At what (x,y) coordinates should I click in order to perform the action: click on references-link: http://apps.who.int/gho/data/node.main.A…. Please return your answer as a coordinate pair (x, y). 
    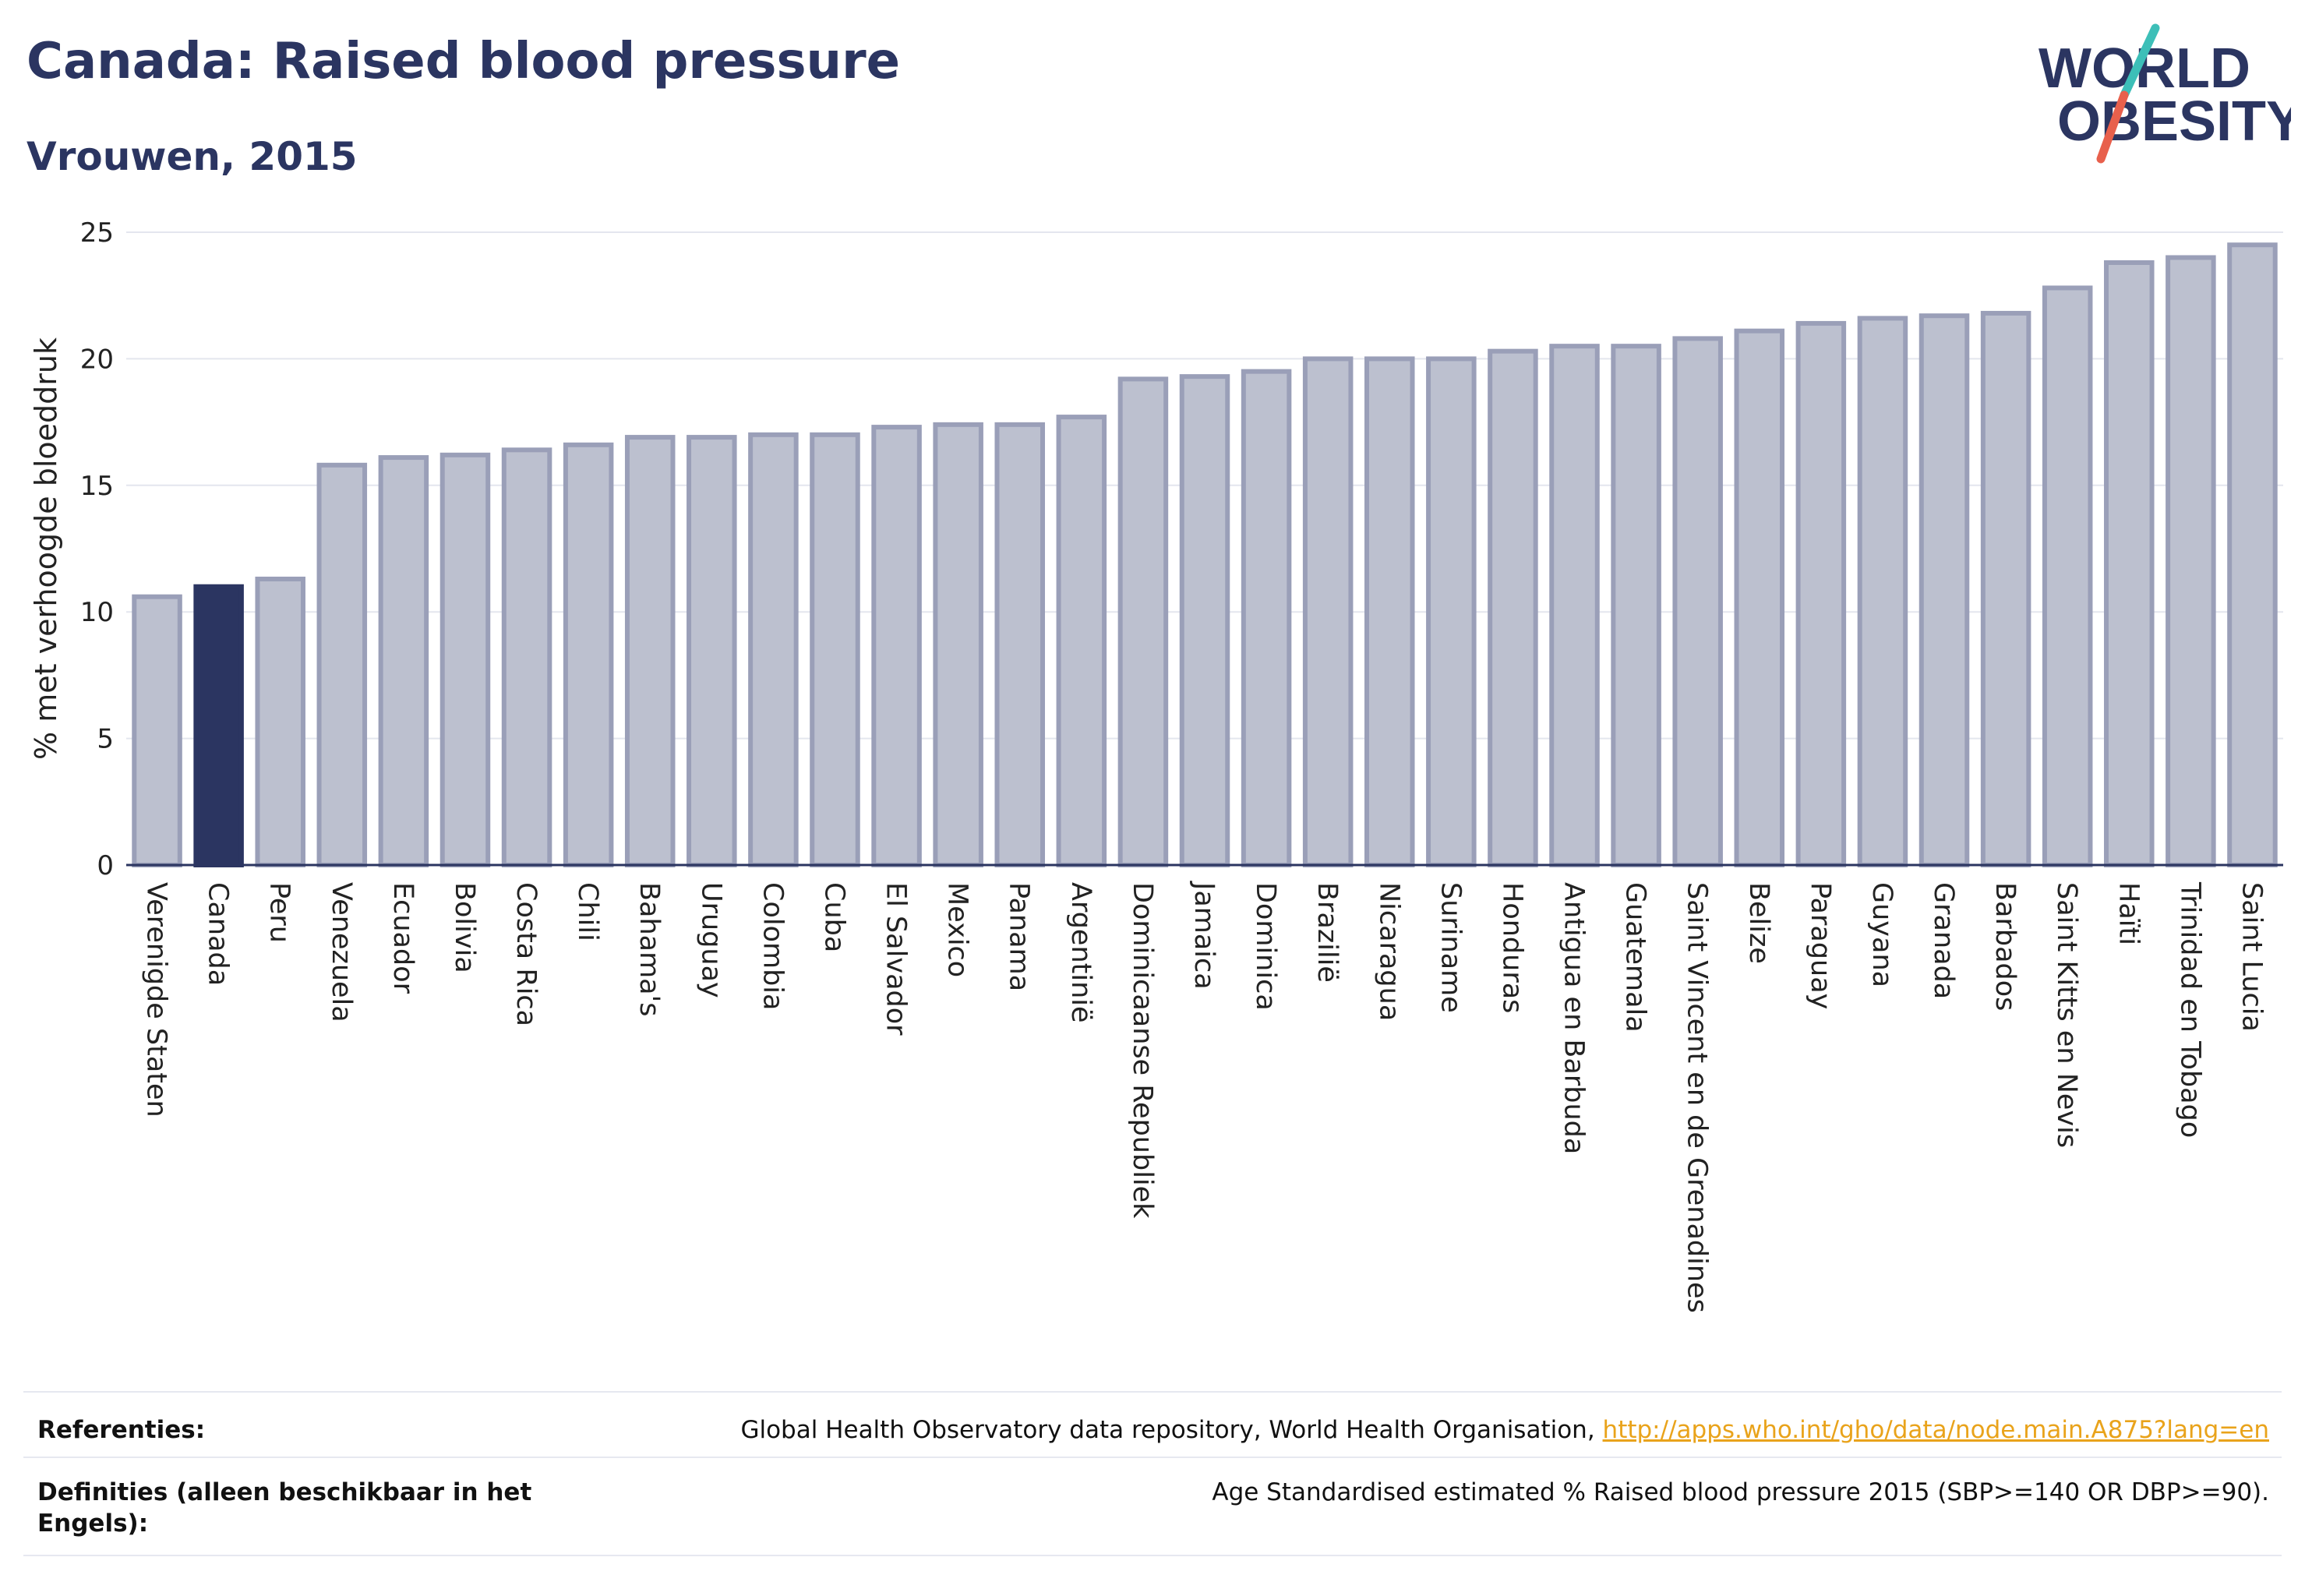
    Looking at the image, I should click on (1935, 1430).